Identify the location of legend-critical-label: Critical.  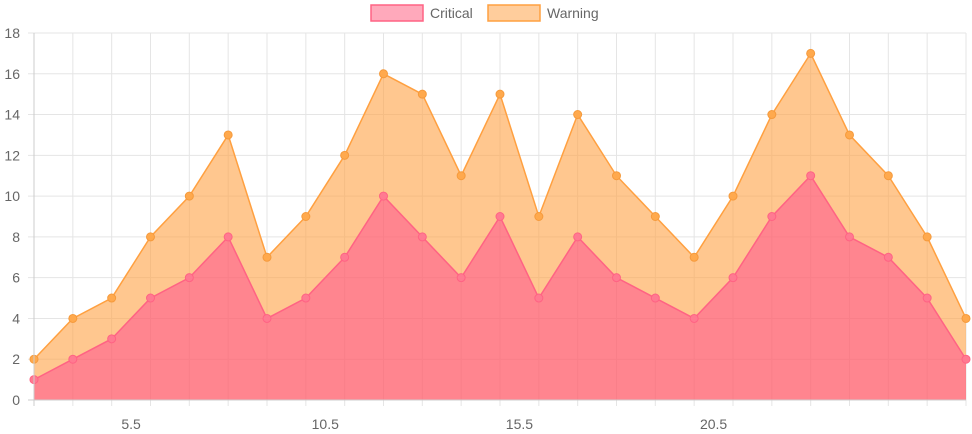
(451, 13).